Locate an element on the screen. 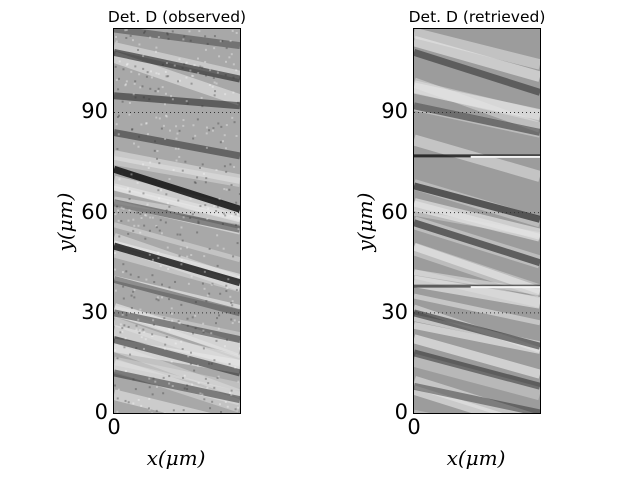 This screenshot has width=640, height=480. left-y-tick-30: 30 is located at coordinates (88, 312).